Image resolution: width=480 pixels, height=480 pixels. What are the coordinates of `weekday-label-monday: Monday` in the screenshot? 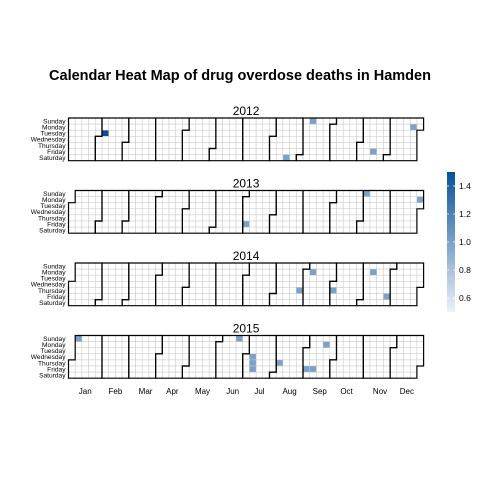 It's located at (54, 127).